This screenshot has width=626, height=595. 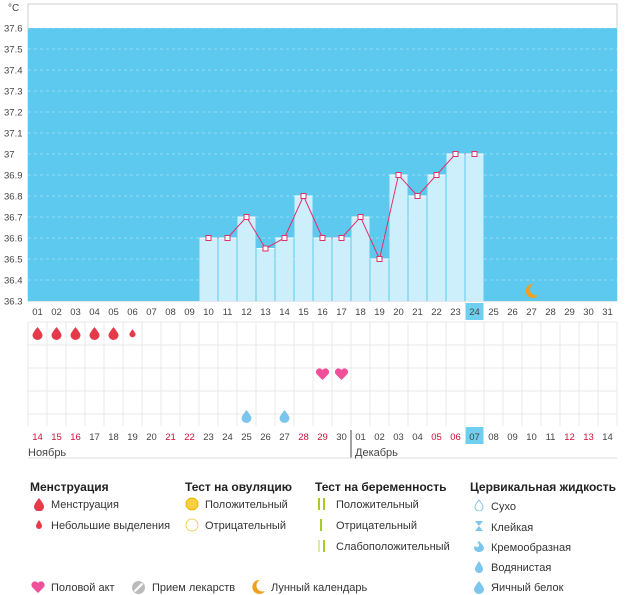 I want to click on legend-ovulation-negative-label: Отрицательный, so click(x=245, y=526).